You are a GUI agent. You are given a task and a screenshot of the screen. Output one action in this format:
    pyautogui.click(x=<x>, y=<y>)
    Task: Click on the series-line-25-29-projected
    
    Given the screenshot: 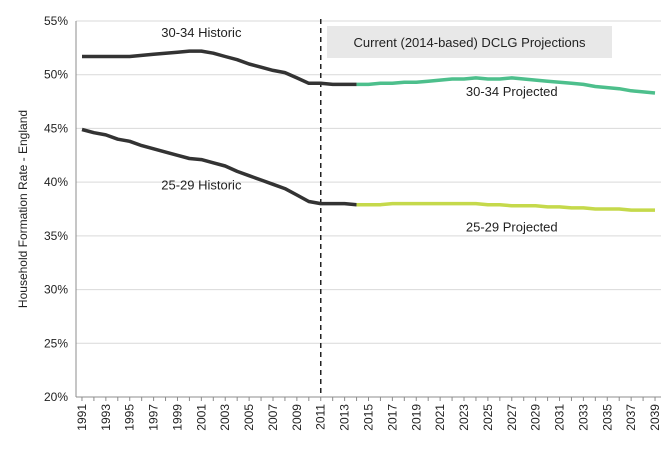 What is the action you would take?
    pyautogui.click(x=505, y=206)
    